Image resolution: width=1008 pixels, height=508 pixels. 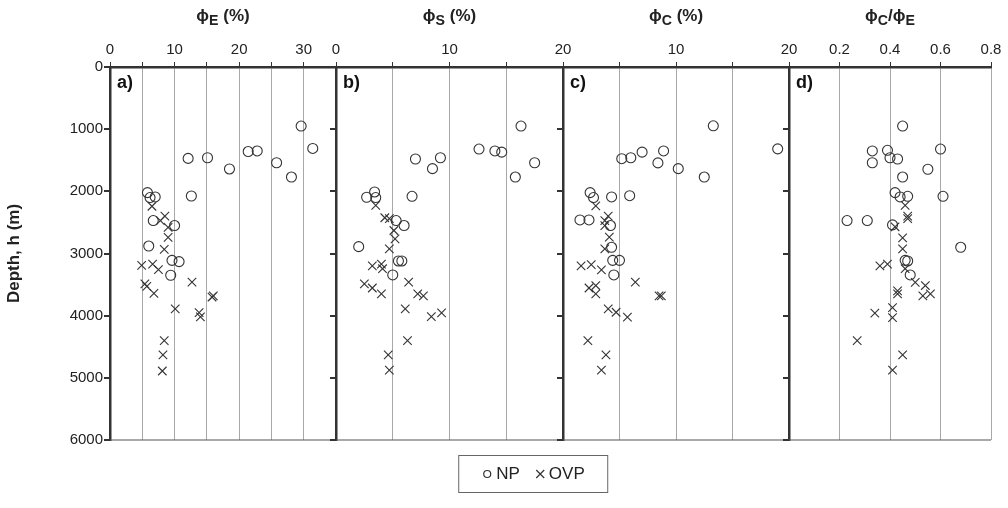 I want to click on y-tick-label: 0, so click(x=98, y=66).